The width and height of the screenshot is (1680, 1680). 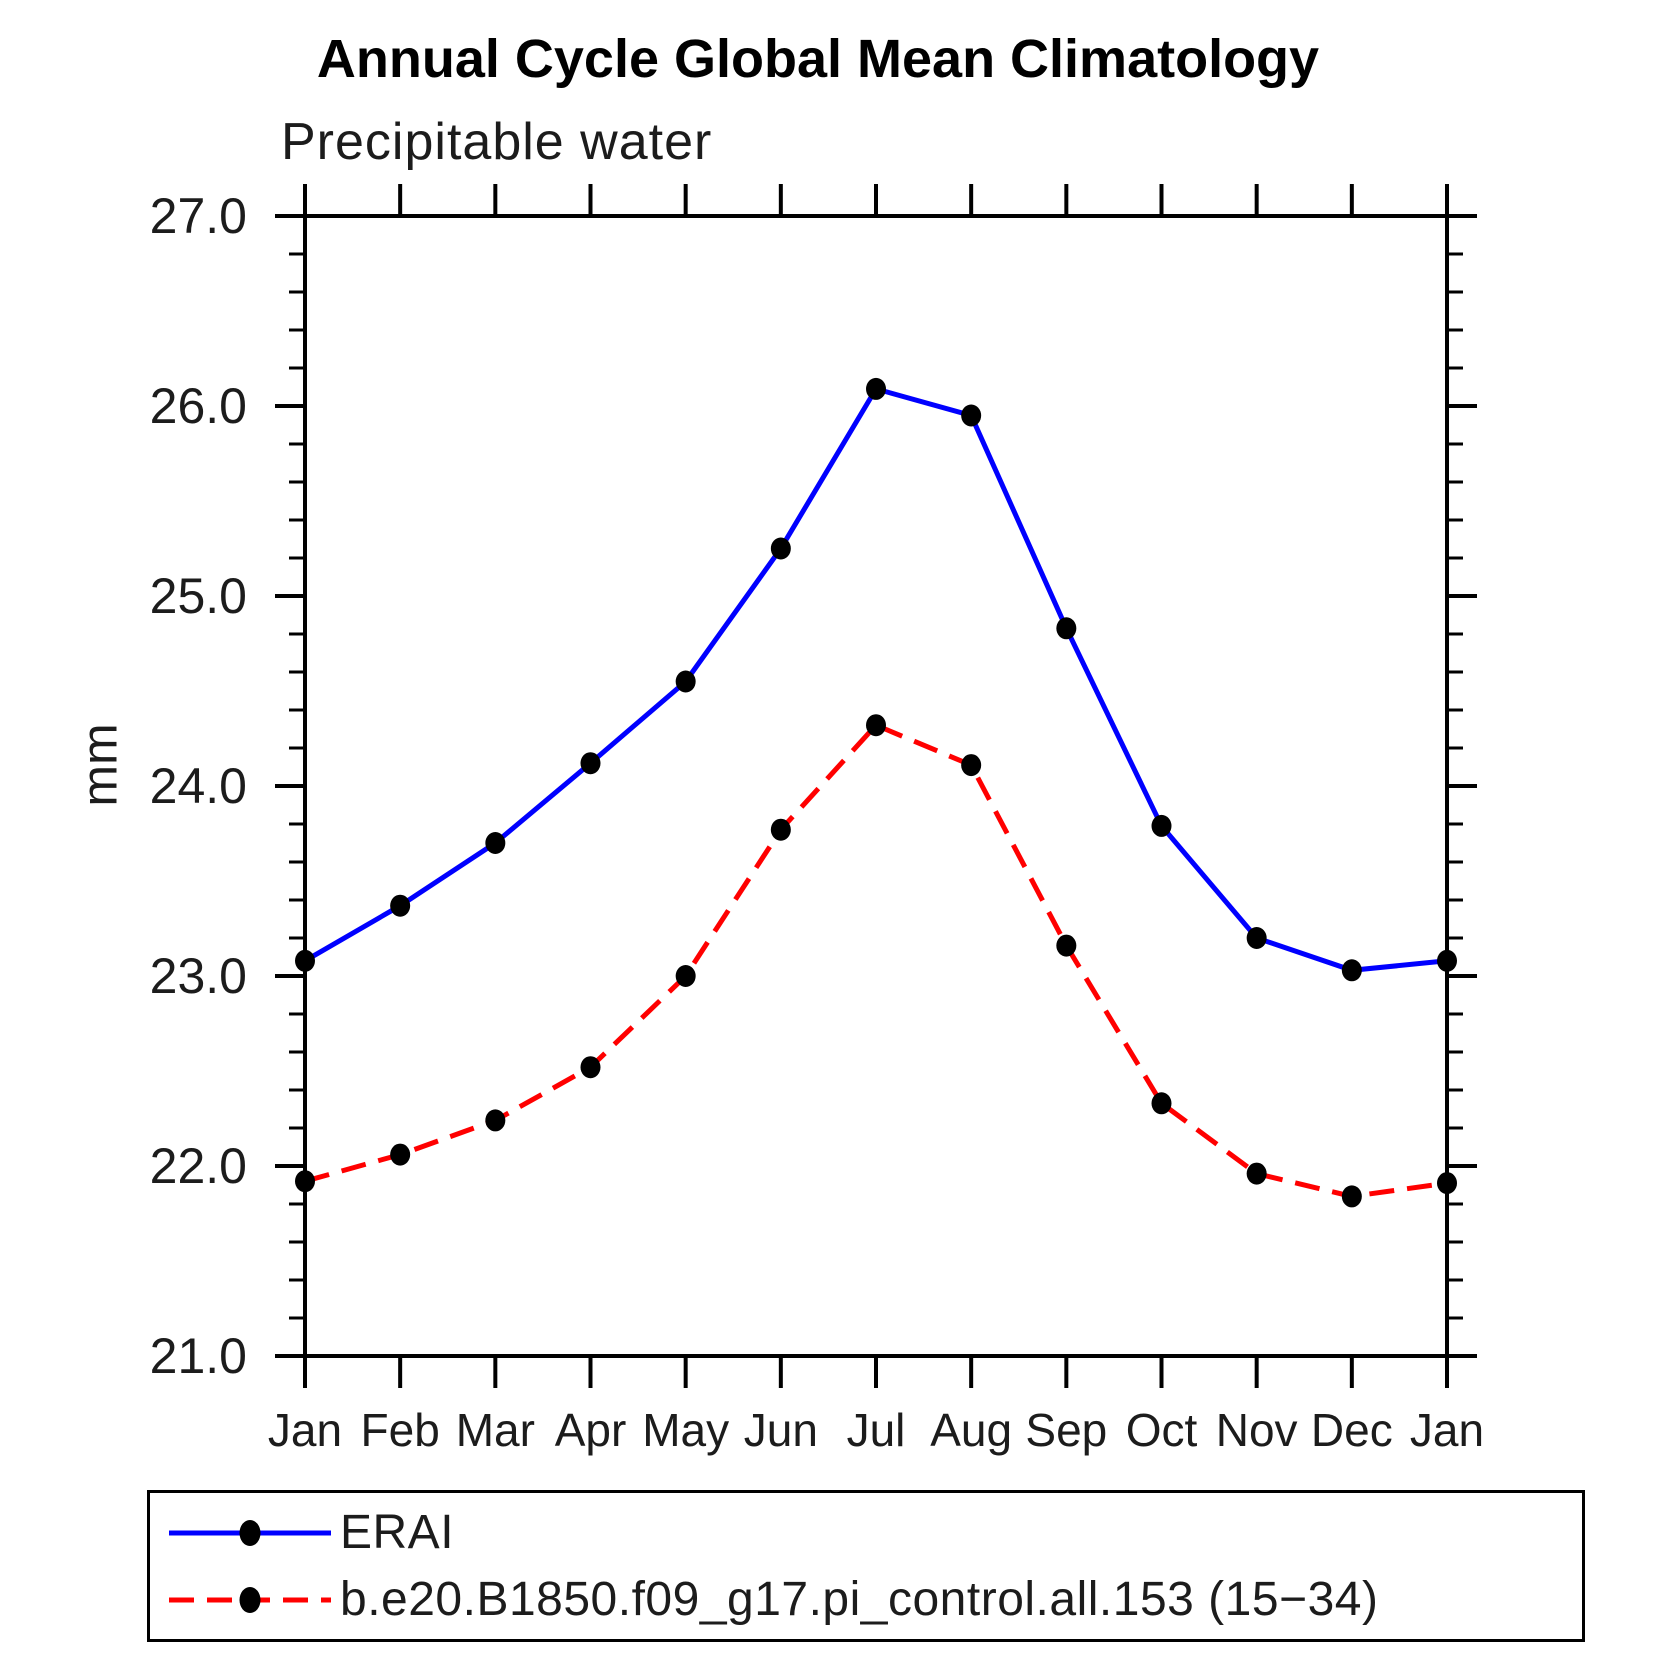 I want to click on x-tick-label: Apr, so click(x=591, y=1430).